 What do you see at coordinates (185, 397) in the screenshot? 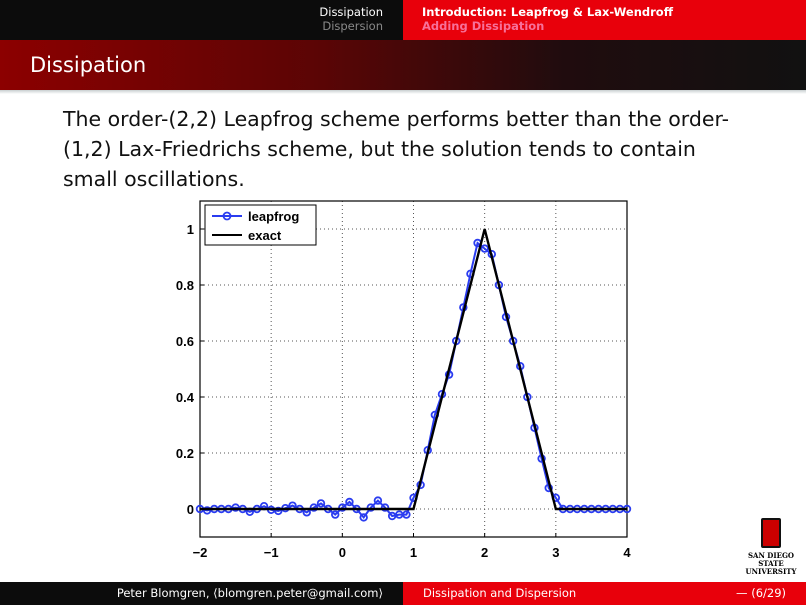
I see `y-tick-label: 0.4` at bounding box center [185, 397].